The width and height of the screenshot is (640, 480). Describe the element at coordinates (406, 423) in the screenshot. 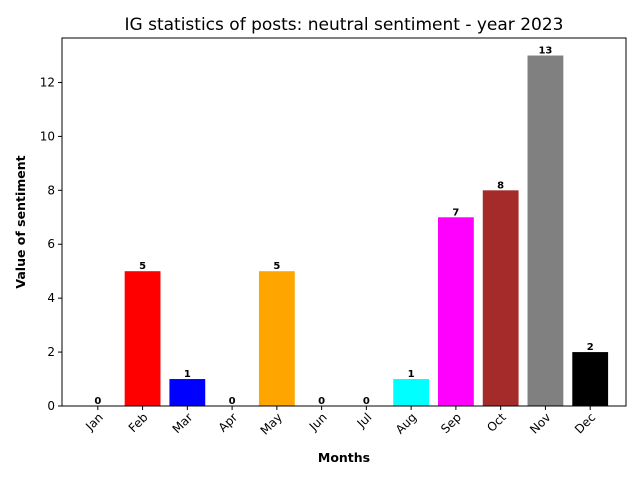

I see `x-tick-label-aug: Aug` at that location.